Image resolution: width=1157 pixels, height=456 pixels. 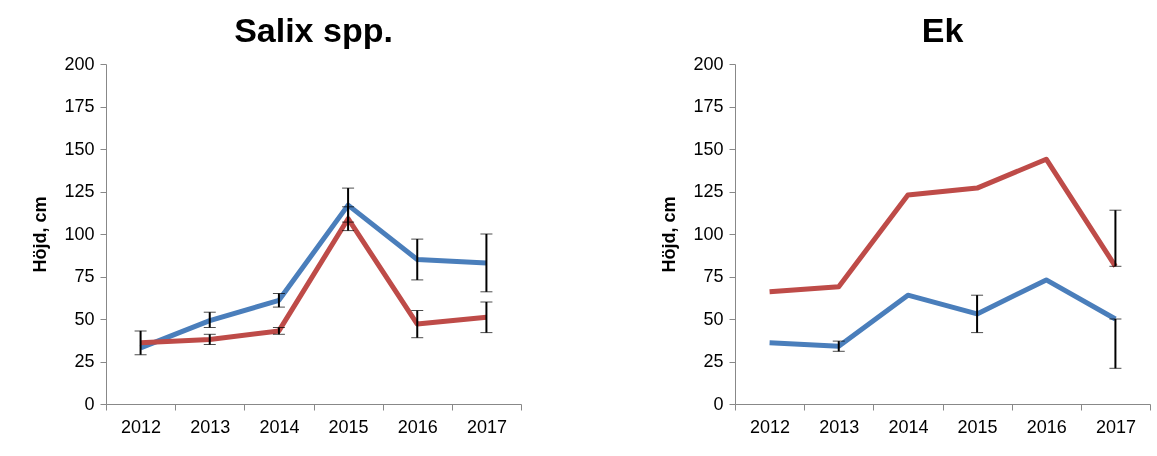 I want to click on chart-title: Salix spp., so click(x=313, y=30).